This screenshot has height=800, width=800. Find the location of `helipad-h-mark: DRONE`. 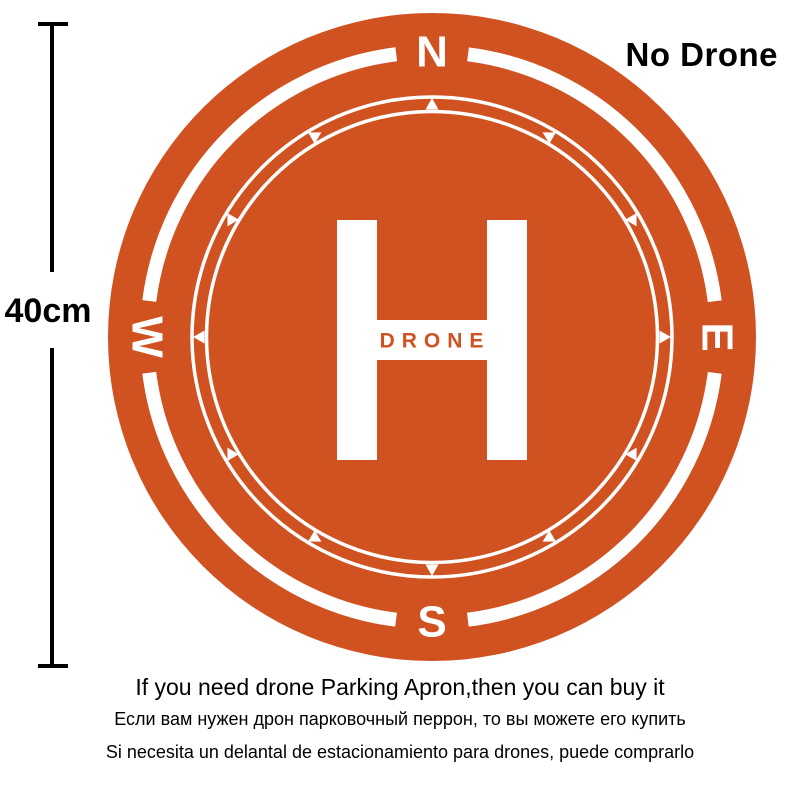

helipad-h-mark: DRONE is located at coordinates (432, 340).